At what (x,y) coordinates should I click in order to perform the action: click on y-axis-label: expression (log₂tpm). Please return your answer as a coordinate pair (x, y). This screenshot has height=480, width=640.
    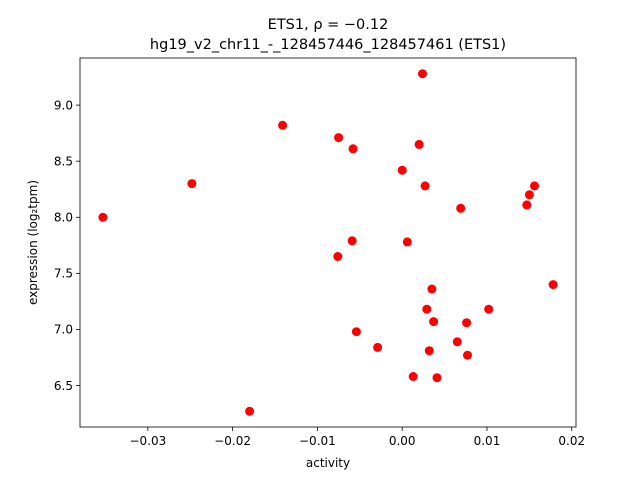
    Looking at the image, I should click on (33, 242).